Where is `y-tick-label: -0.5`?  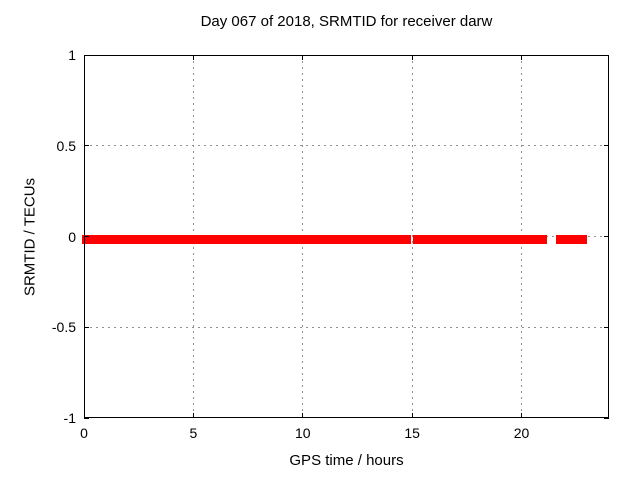 y-tick-label: -0.5 is located at coordinates (63, 327).